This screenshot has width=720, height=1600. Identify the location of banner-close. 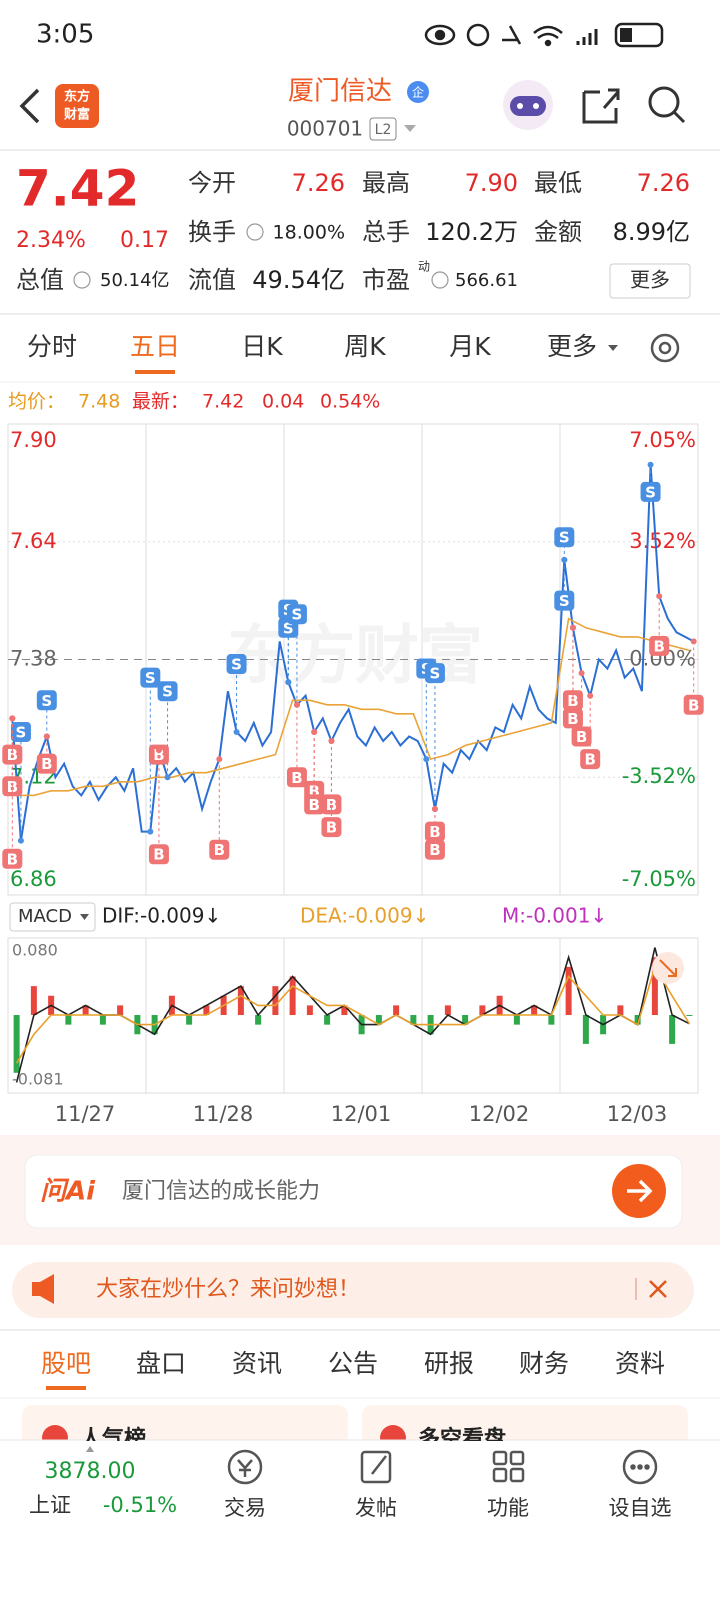
(658, 1289).